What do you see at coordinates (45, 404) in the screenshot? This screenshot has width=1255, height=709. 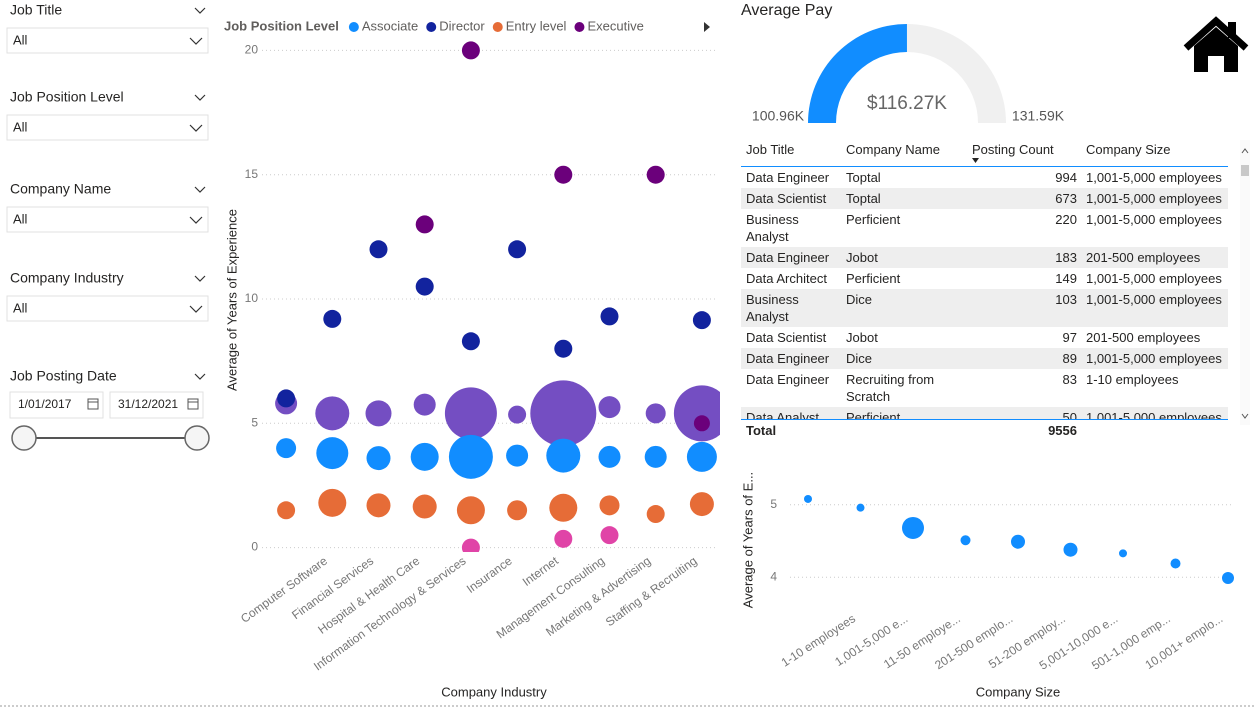 I see `date-value: 1/01/2017` at bounding box center [45, 404].